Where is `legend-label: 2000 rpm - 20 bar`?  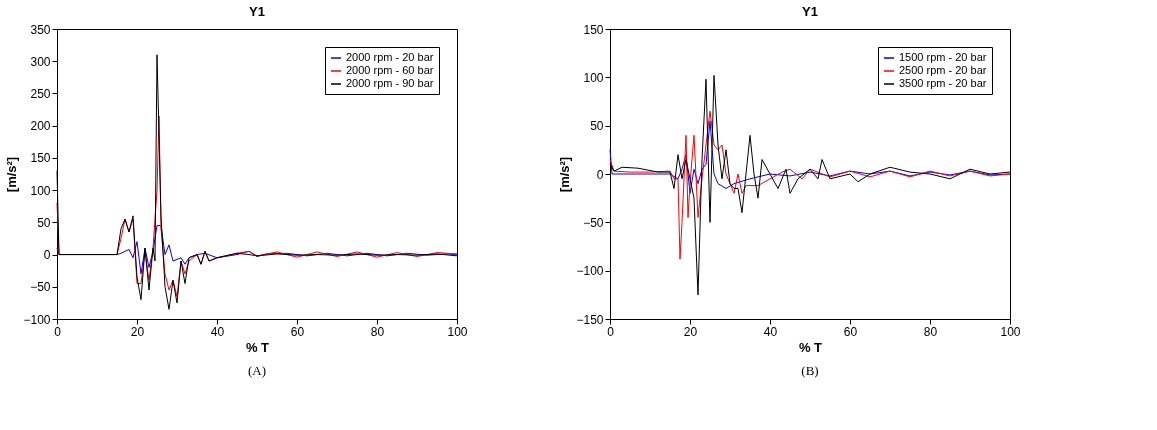
legend-label: 2000 rpm - 20 bar is located at coordinates (390, 57).